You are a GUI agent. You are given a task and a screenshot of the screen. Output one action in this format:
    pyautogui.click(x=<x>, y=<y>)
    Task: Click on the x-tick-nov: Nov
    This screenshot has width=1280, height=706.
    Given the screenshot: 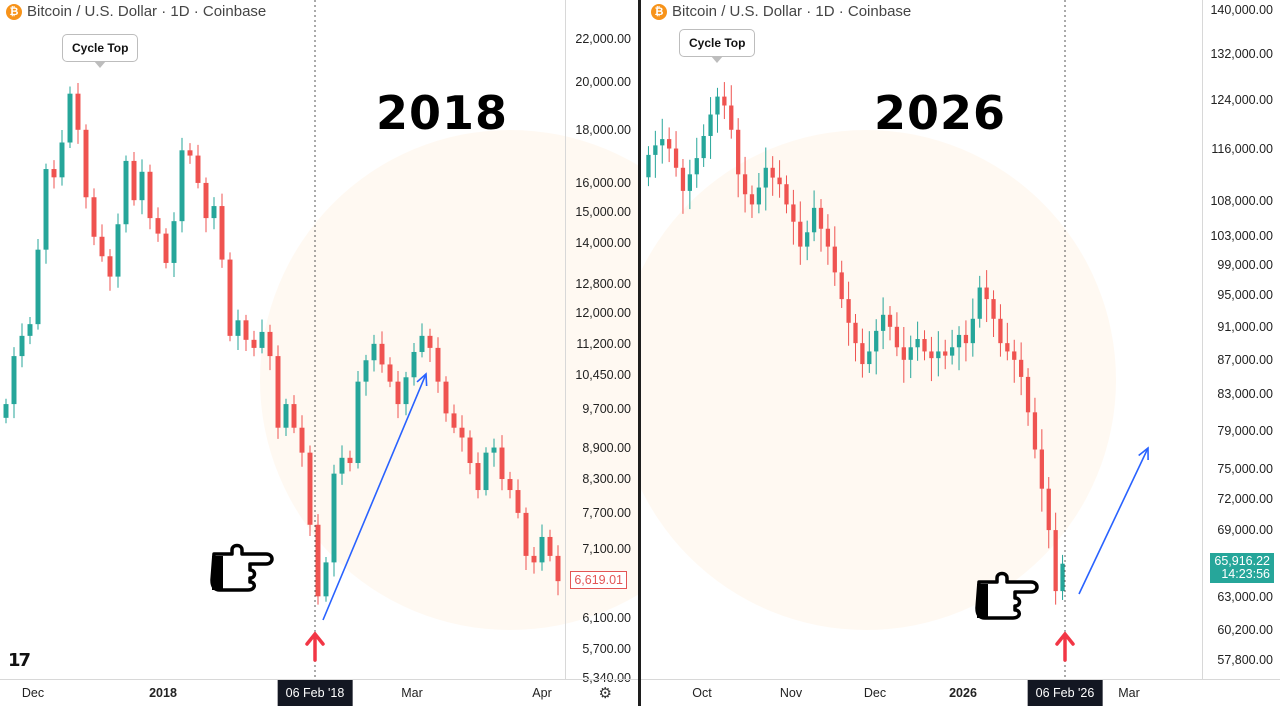 What is the action you would take?
    pyautogui.click(x=791, y=693)
    